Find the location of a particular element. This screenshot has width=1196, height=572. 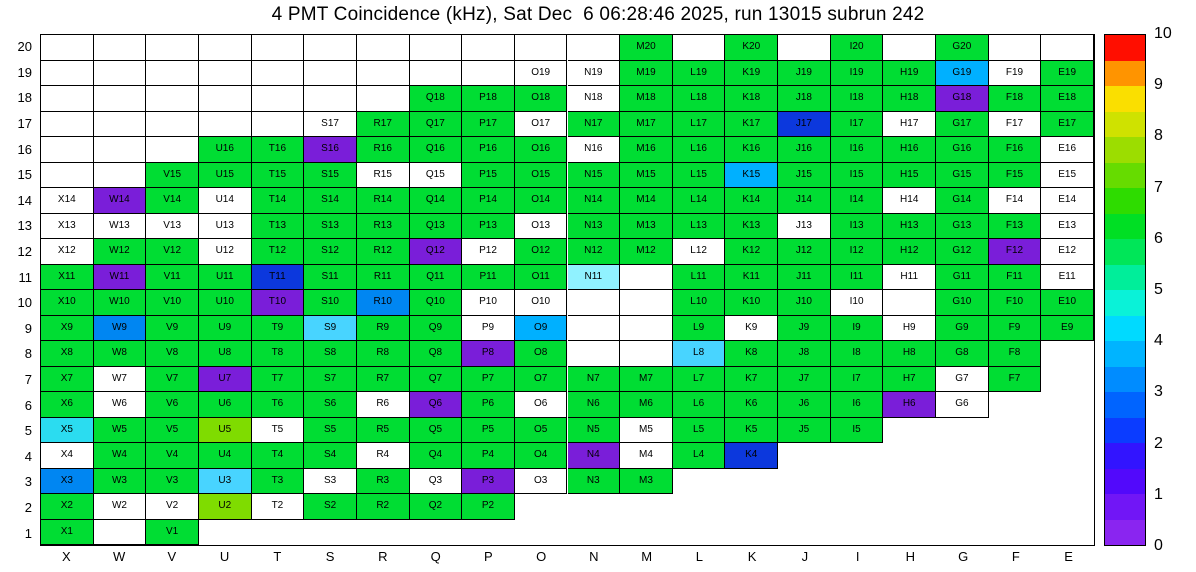

grid-cell-O15: O15 is located at coordinates (541, 175).